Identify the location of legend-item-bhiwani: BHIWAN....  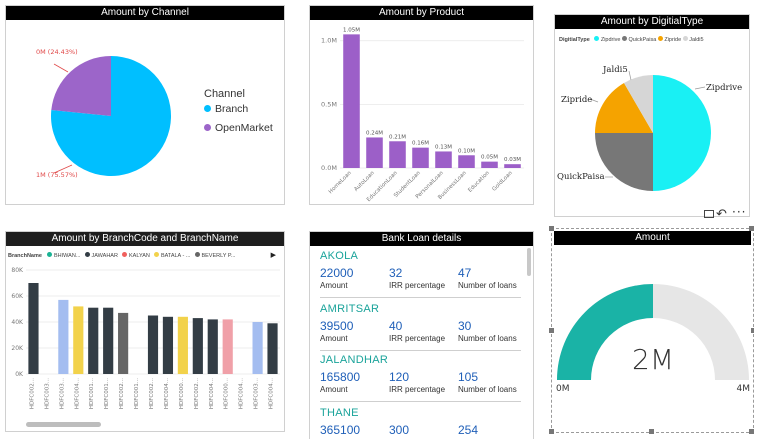
(63, 255).